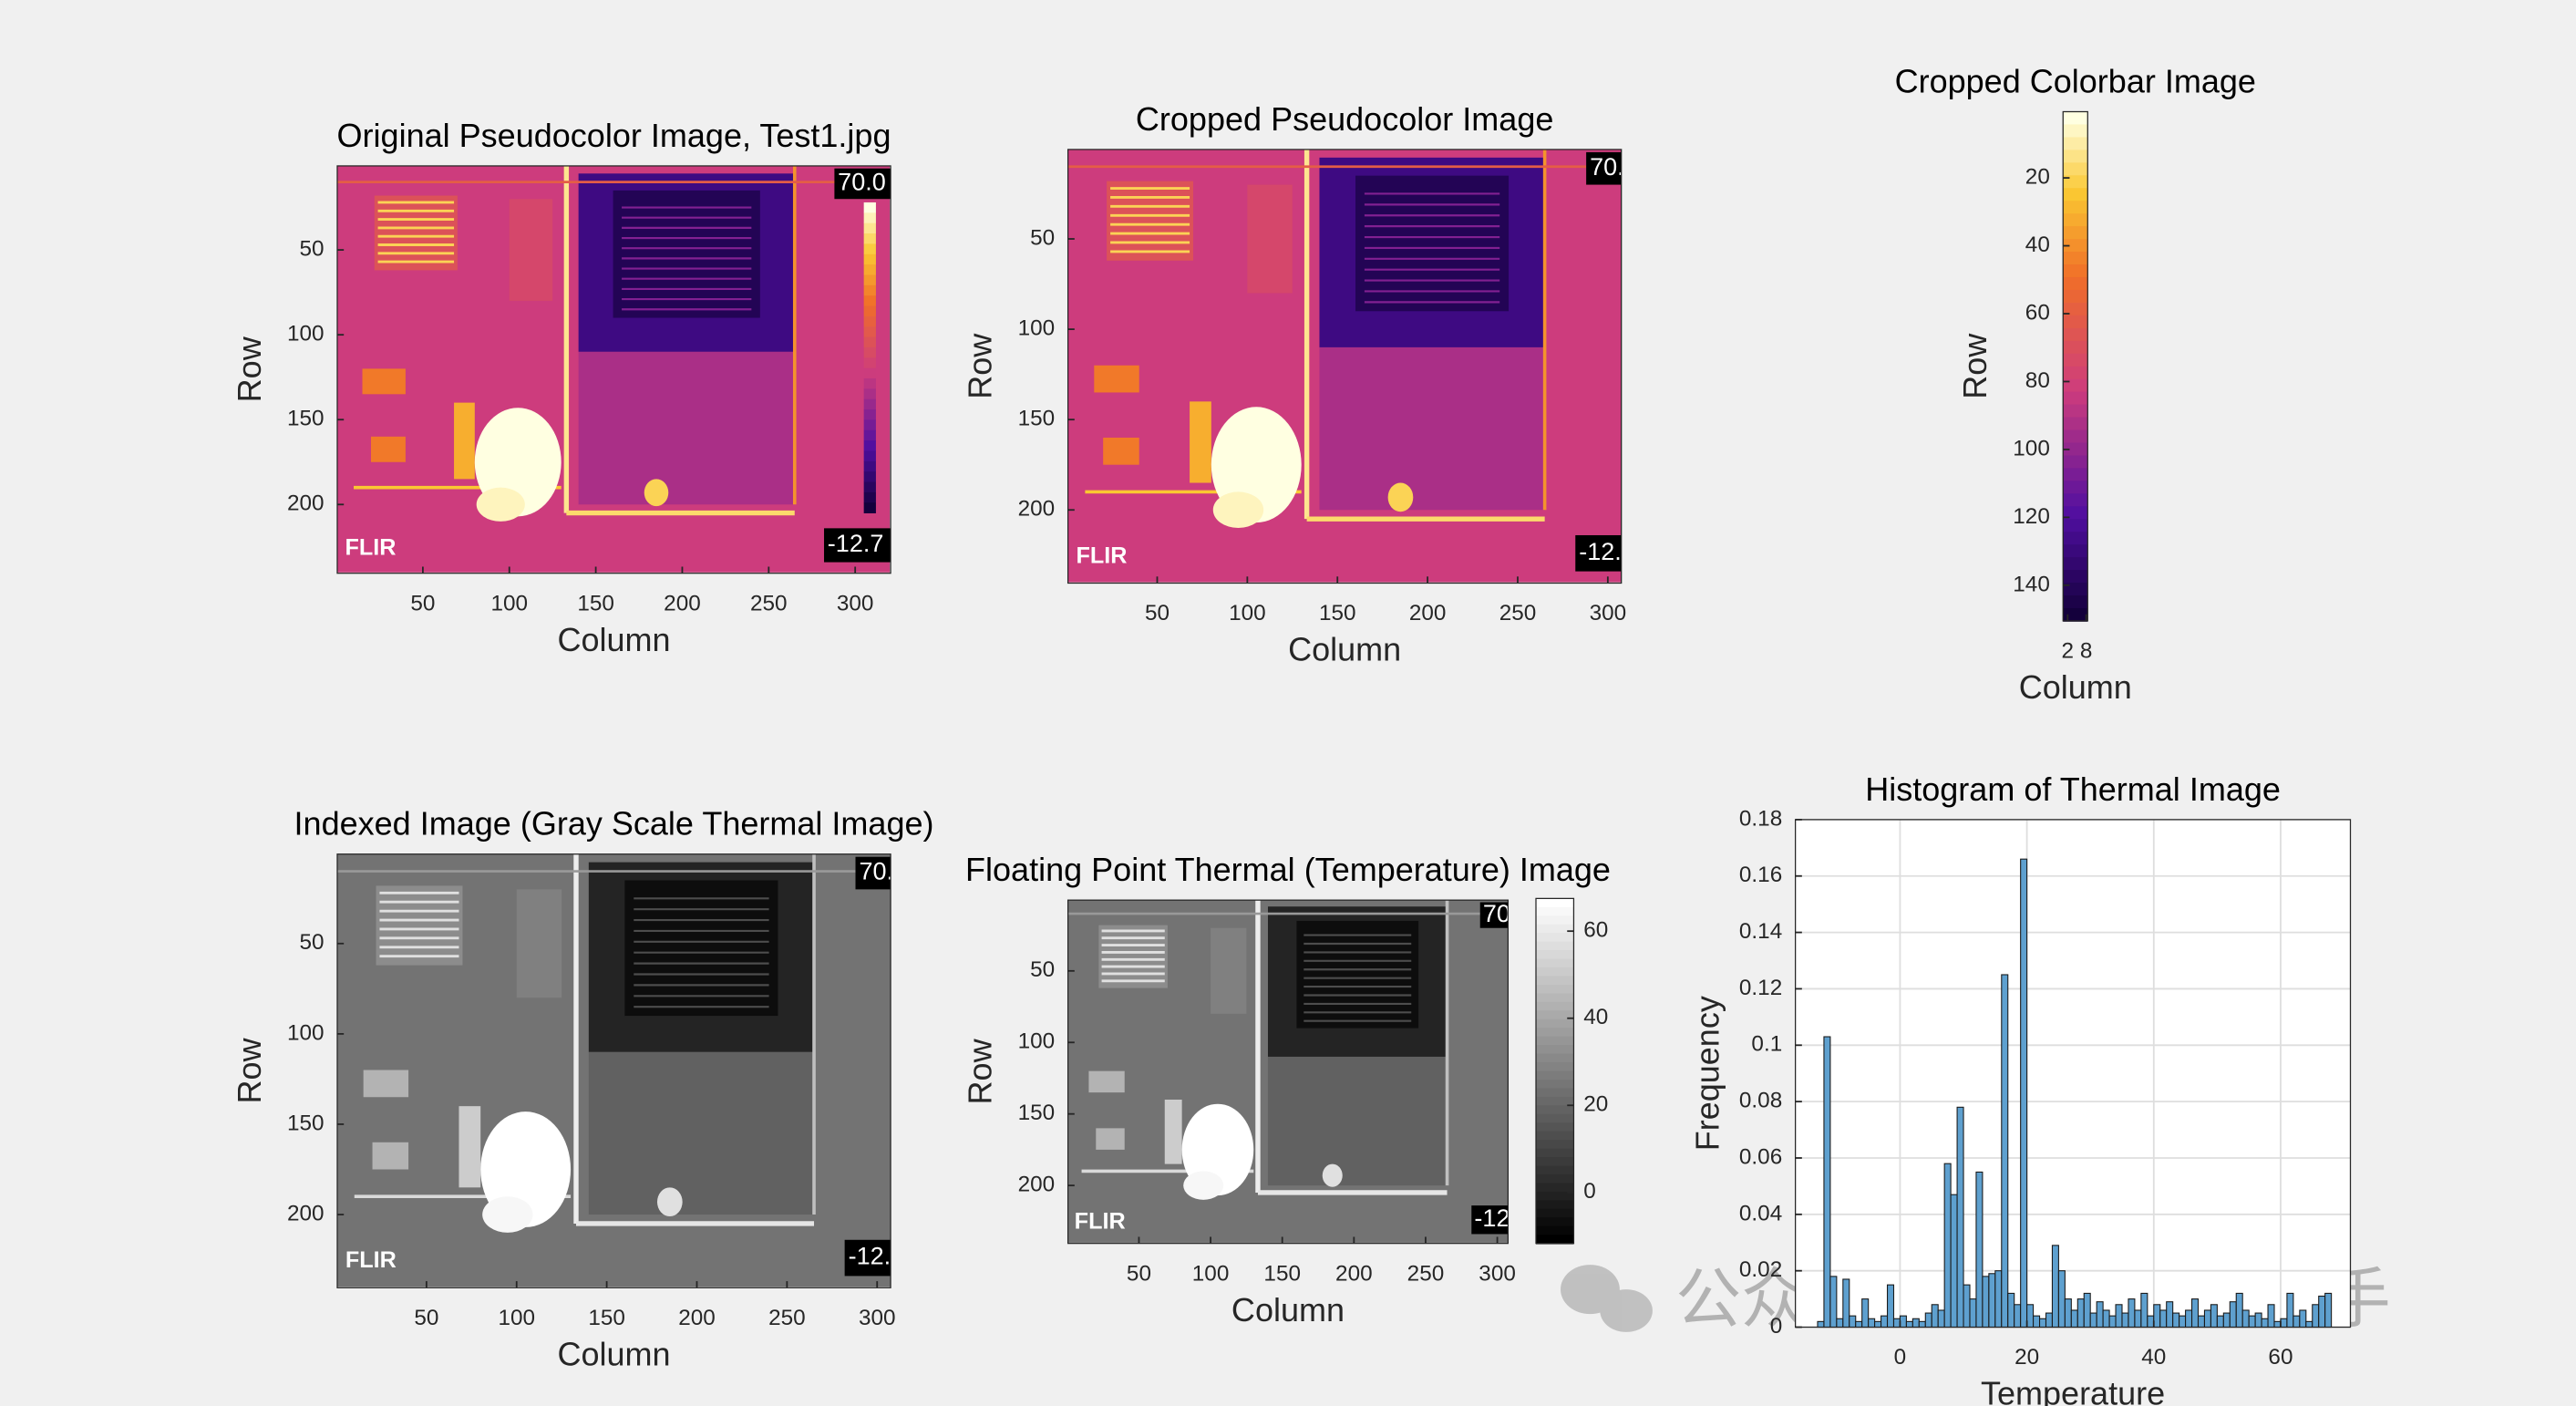 This screenshot has height=1406, width=2576. What do you see at coordinates (697, 1318) in the screenshot?
I see `x-tick-label: 200` at bounding box center [697, 1318].